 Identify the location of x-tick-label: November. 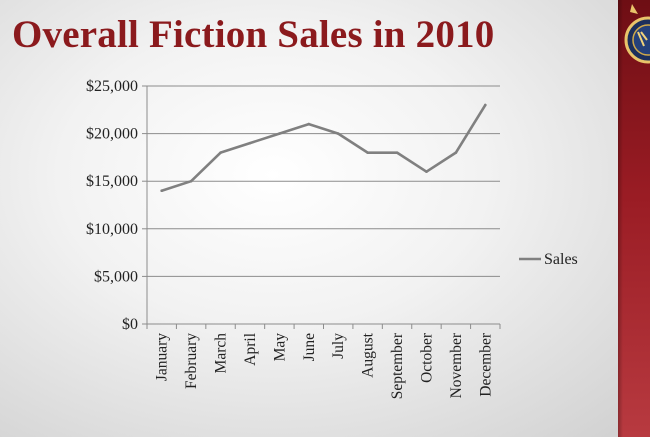
(456, 365).